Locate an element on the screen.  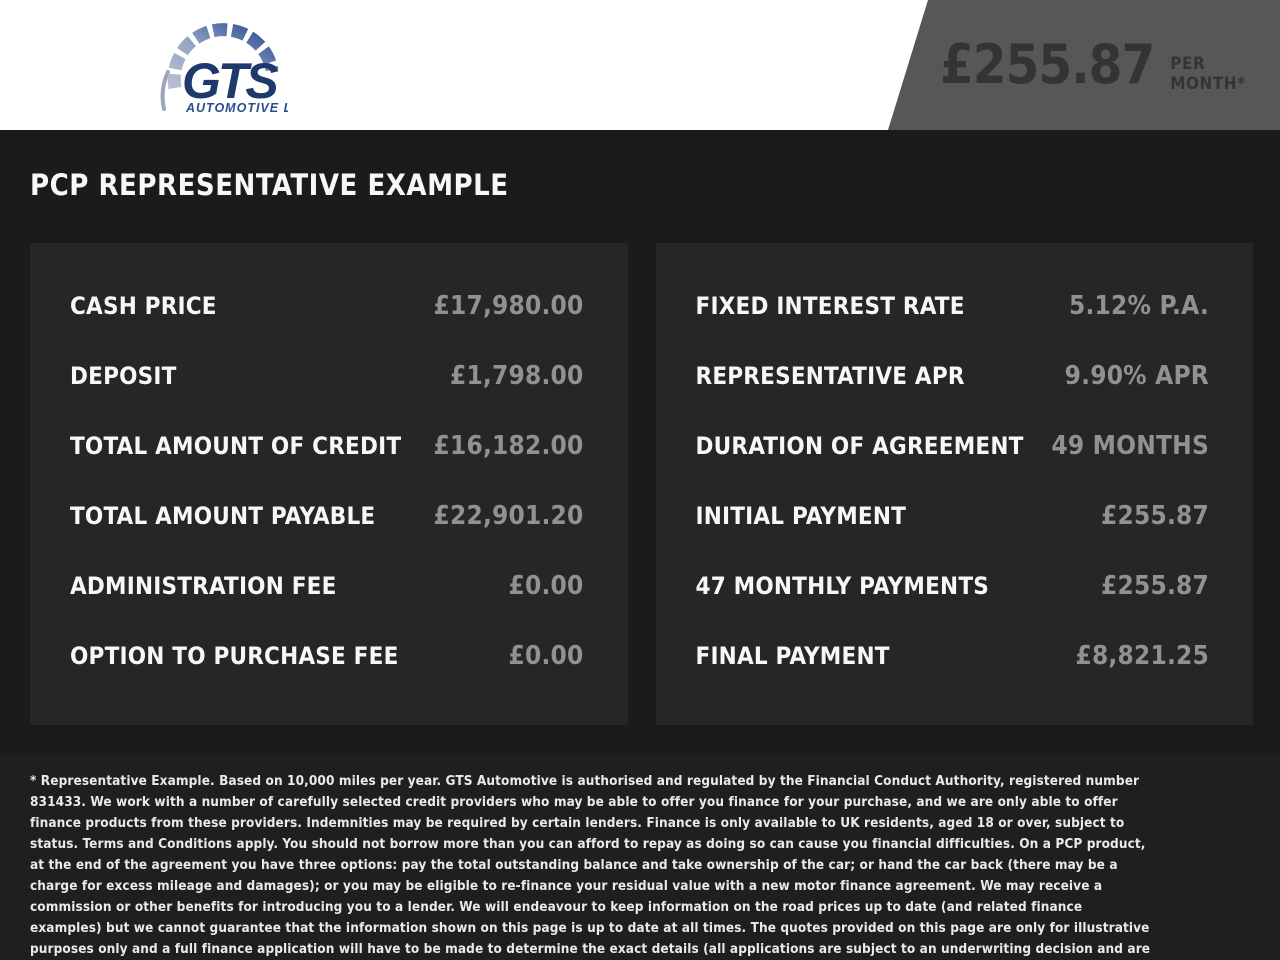
finance-row-representative-apr: REPRESENTATIVE APR 9.90% APR is located at coordinates (953, 376).